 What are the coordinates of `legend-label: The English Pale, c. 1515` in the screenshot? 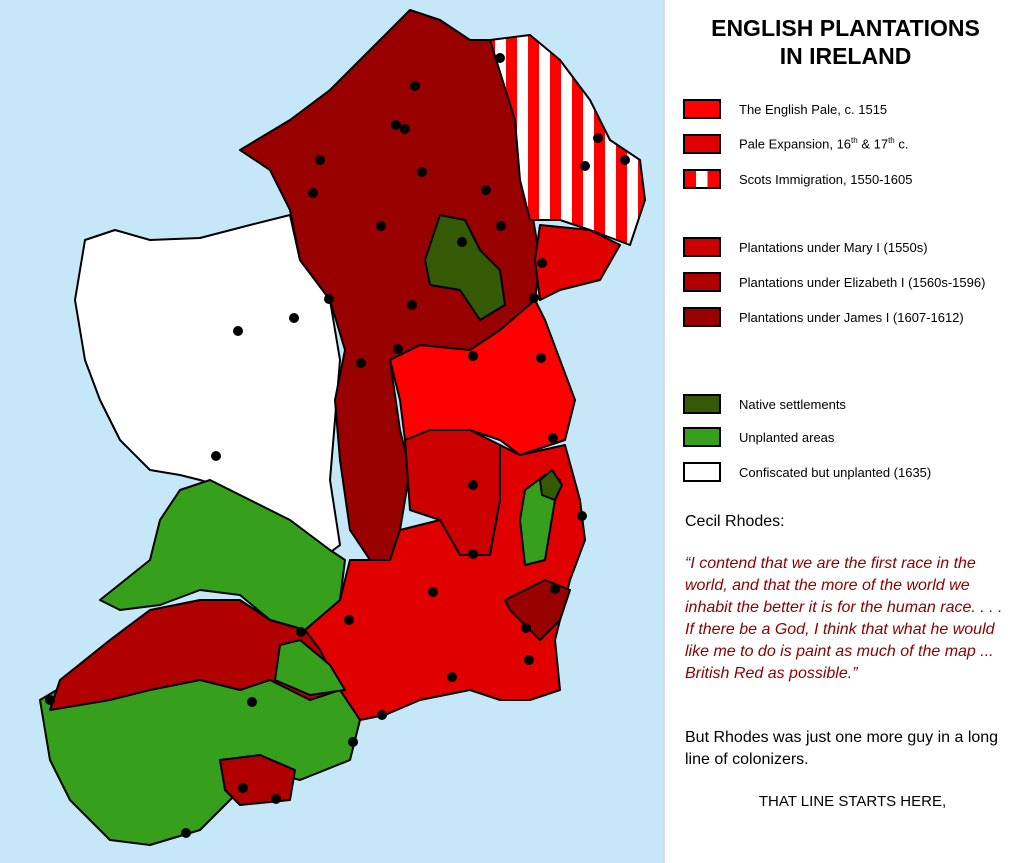 It's located at (813, 109).